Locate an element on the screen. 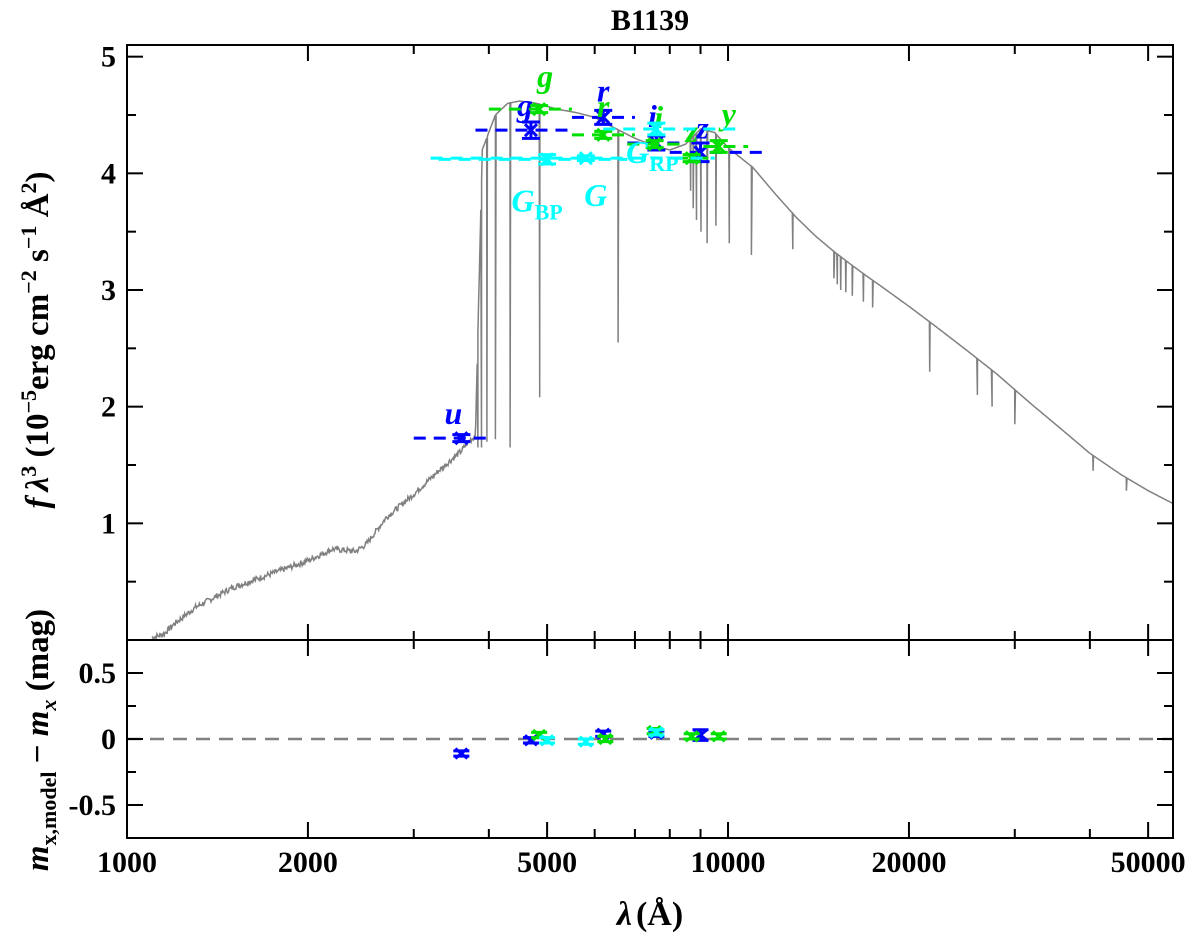  residual-point-g is located at coordinates (585, 741).